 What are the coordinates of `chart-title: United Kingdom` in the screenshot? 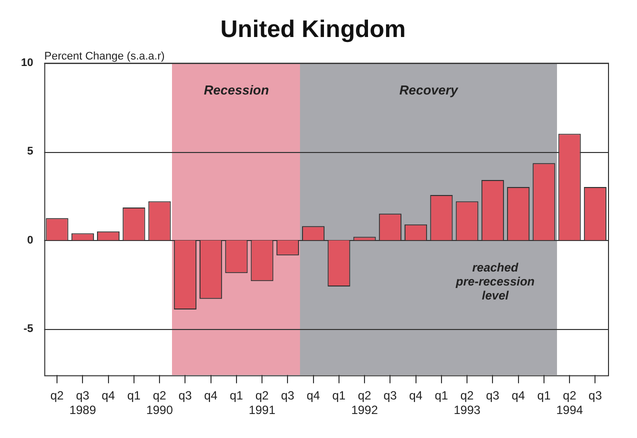 It's located at (313, 30).